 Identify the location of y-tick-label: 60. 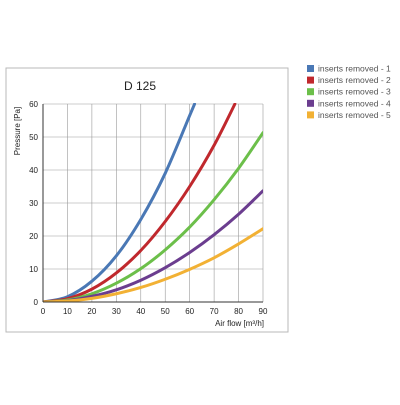
(33, 104).